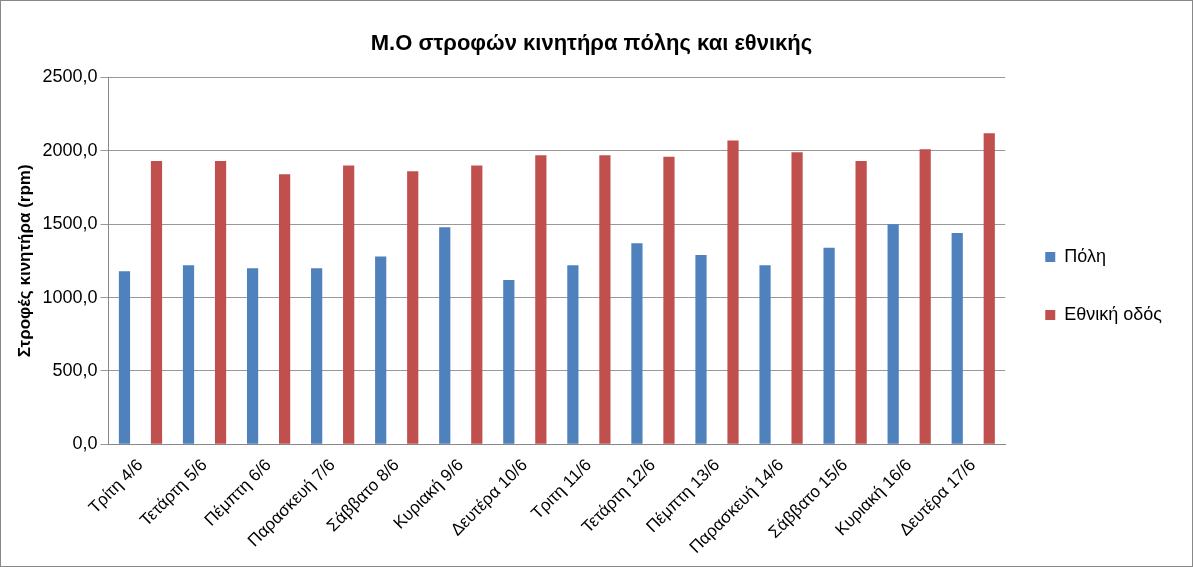 The height and width of the screenshot is (567, 1193). I want to click on y-tick-label: 1500,0, so click(70, 223).